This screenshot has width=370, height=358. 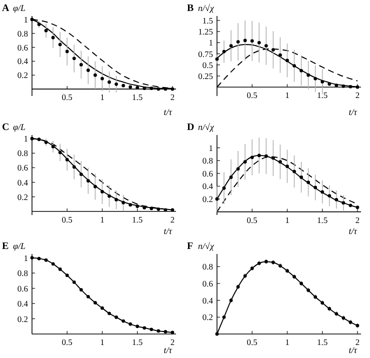 What do you see at coordinates (190, 246) in the screenshot?
I see `chart-title: F` at bounding box center [190, 246].